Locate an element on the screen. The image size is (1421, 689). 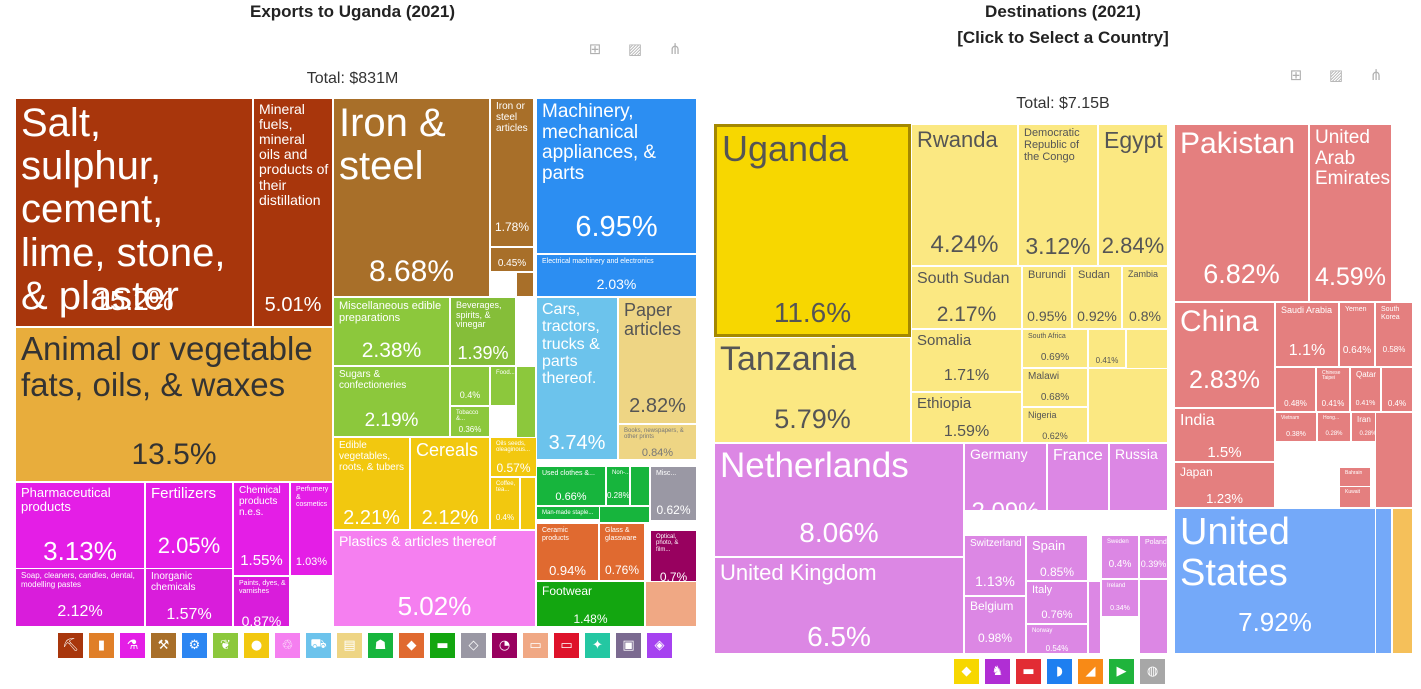
treemap-tile-paints-dyes-varnishes: Paints, dyes, & varnishes 0.87% is located at coordinates (261, 601).